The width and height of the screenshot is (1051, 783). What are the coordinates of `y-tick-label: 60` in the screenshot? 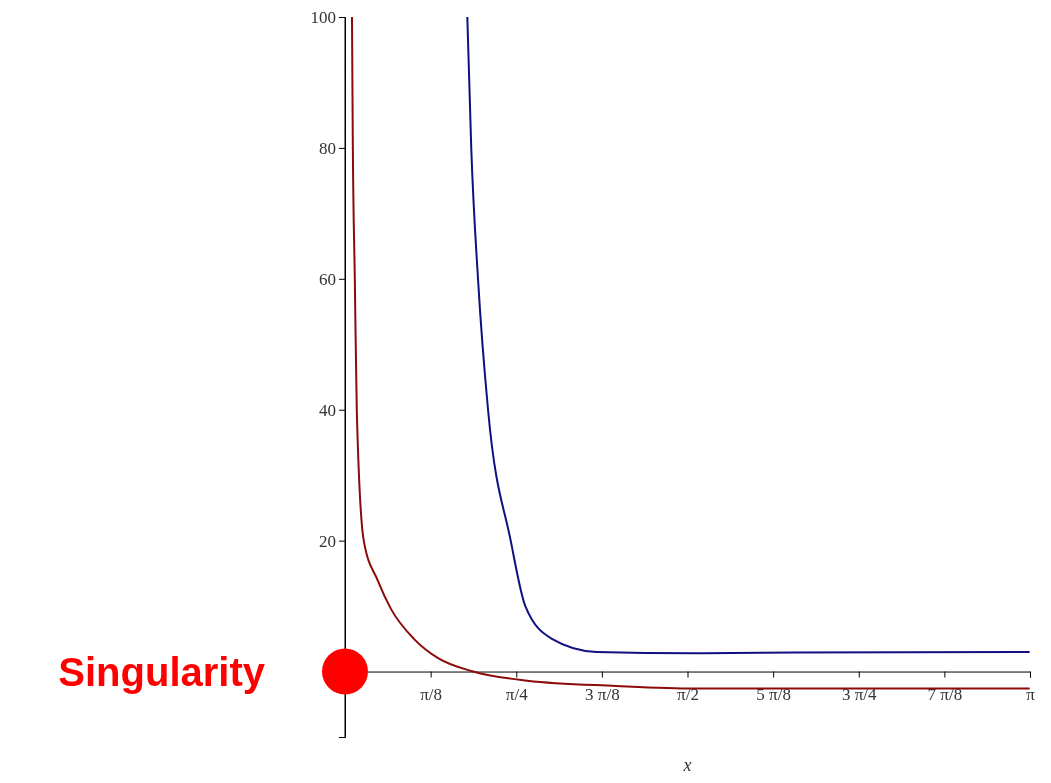 It's located at (327, 279).